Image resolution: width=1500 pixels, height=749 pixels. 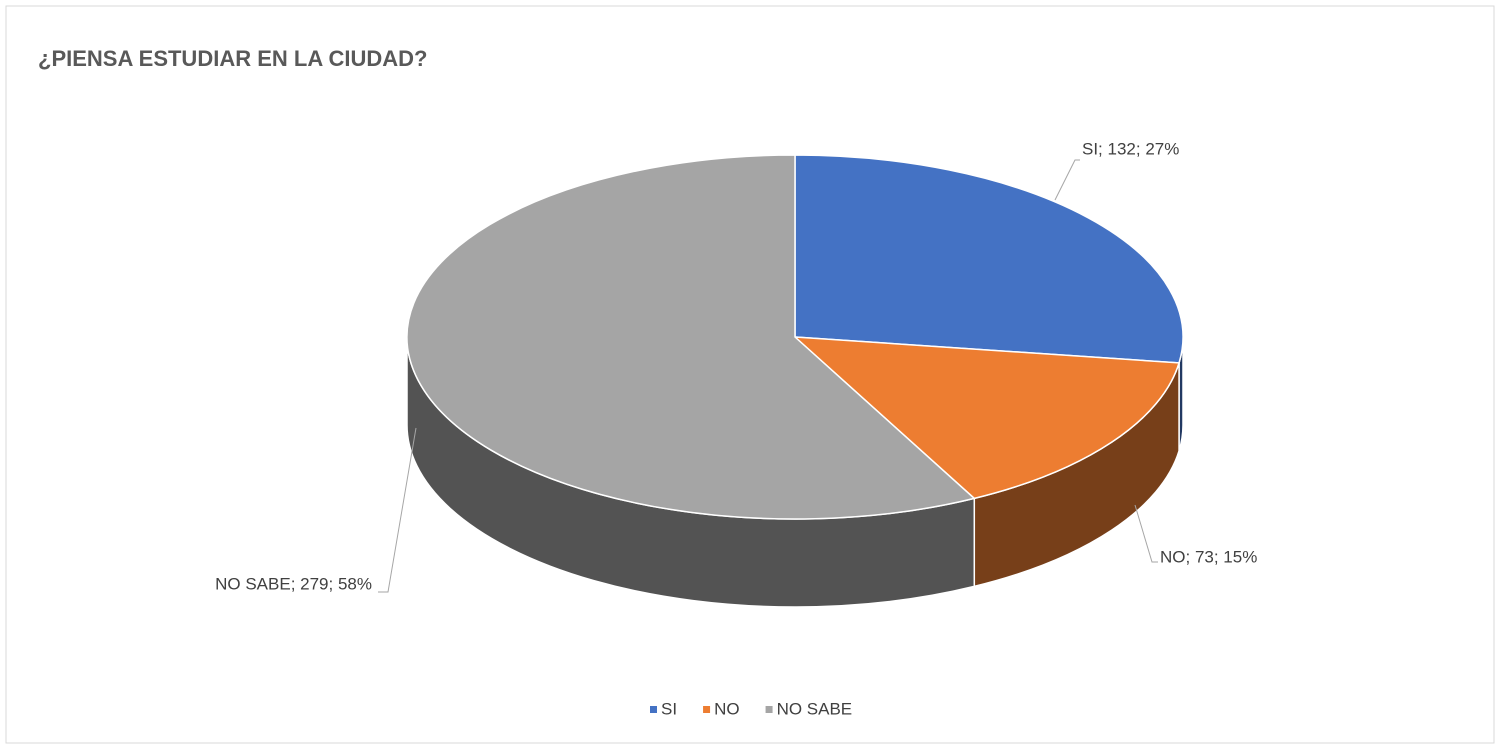 I want to click on data-label: SI; 132; 27%, so click(x=1130, y=148).